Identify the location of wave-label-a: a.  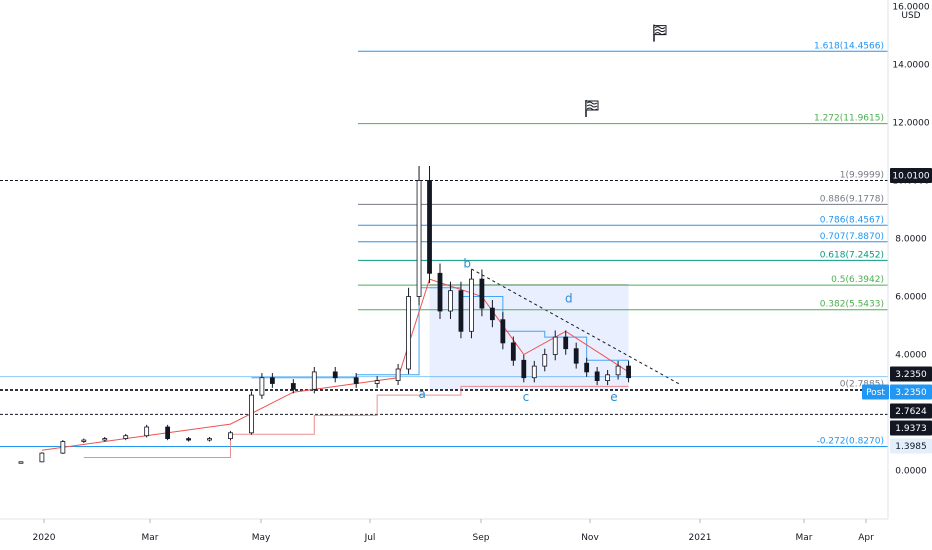
(422, 394).